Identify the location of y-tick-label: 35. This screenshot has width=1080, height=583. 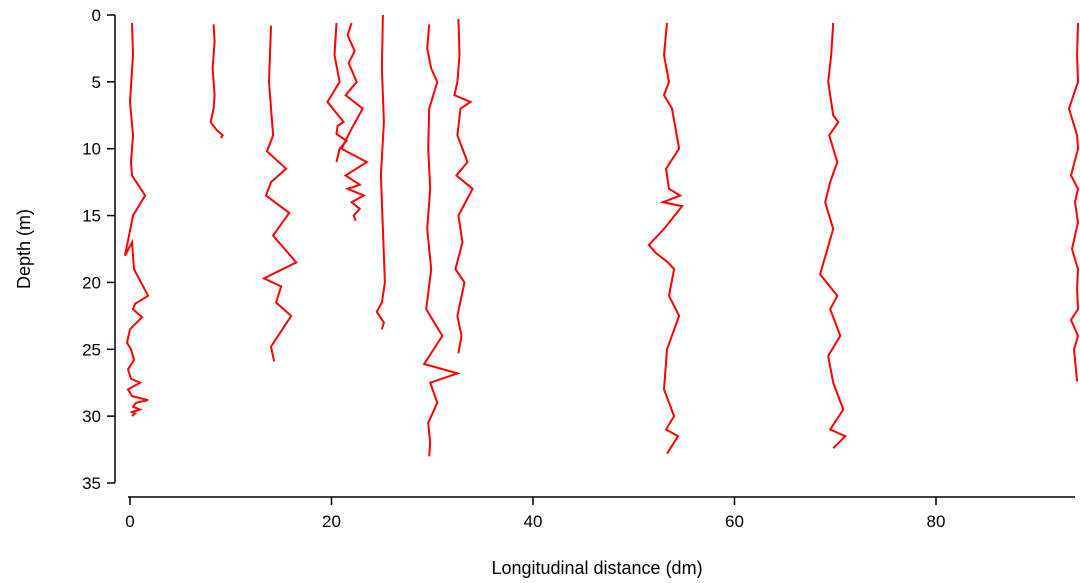
(91, 483).